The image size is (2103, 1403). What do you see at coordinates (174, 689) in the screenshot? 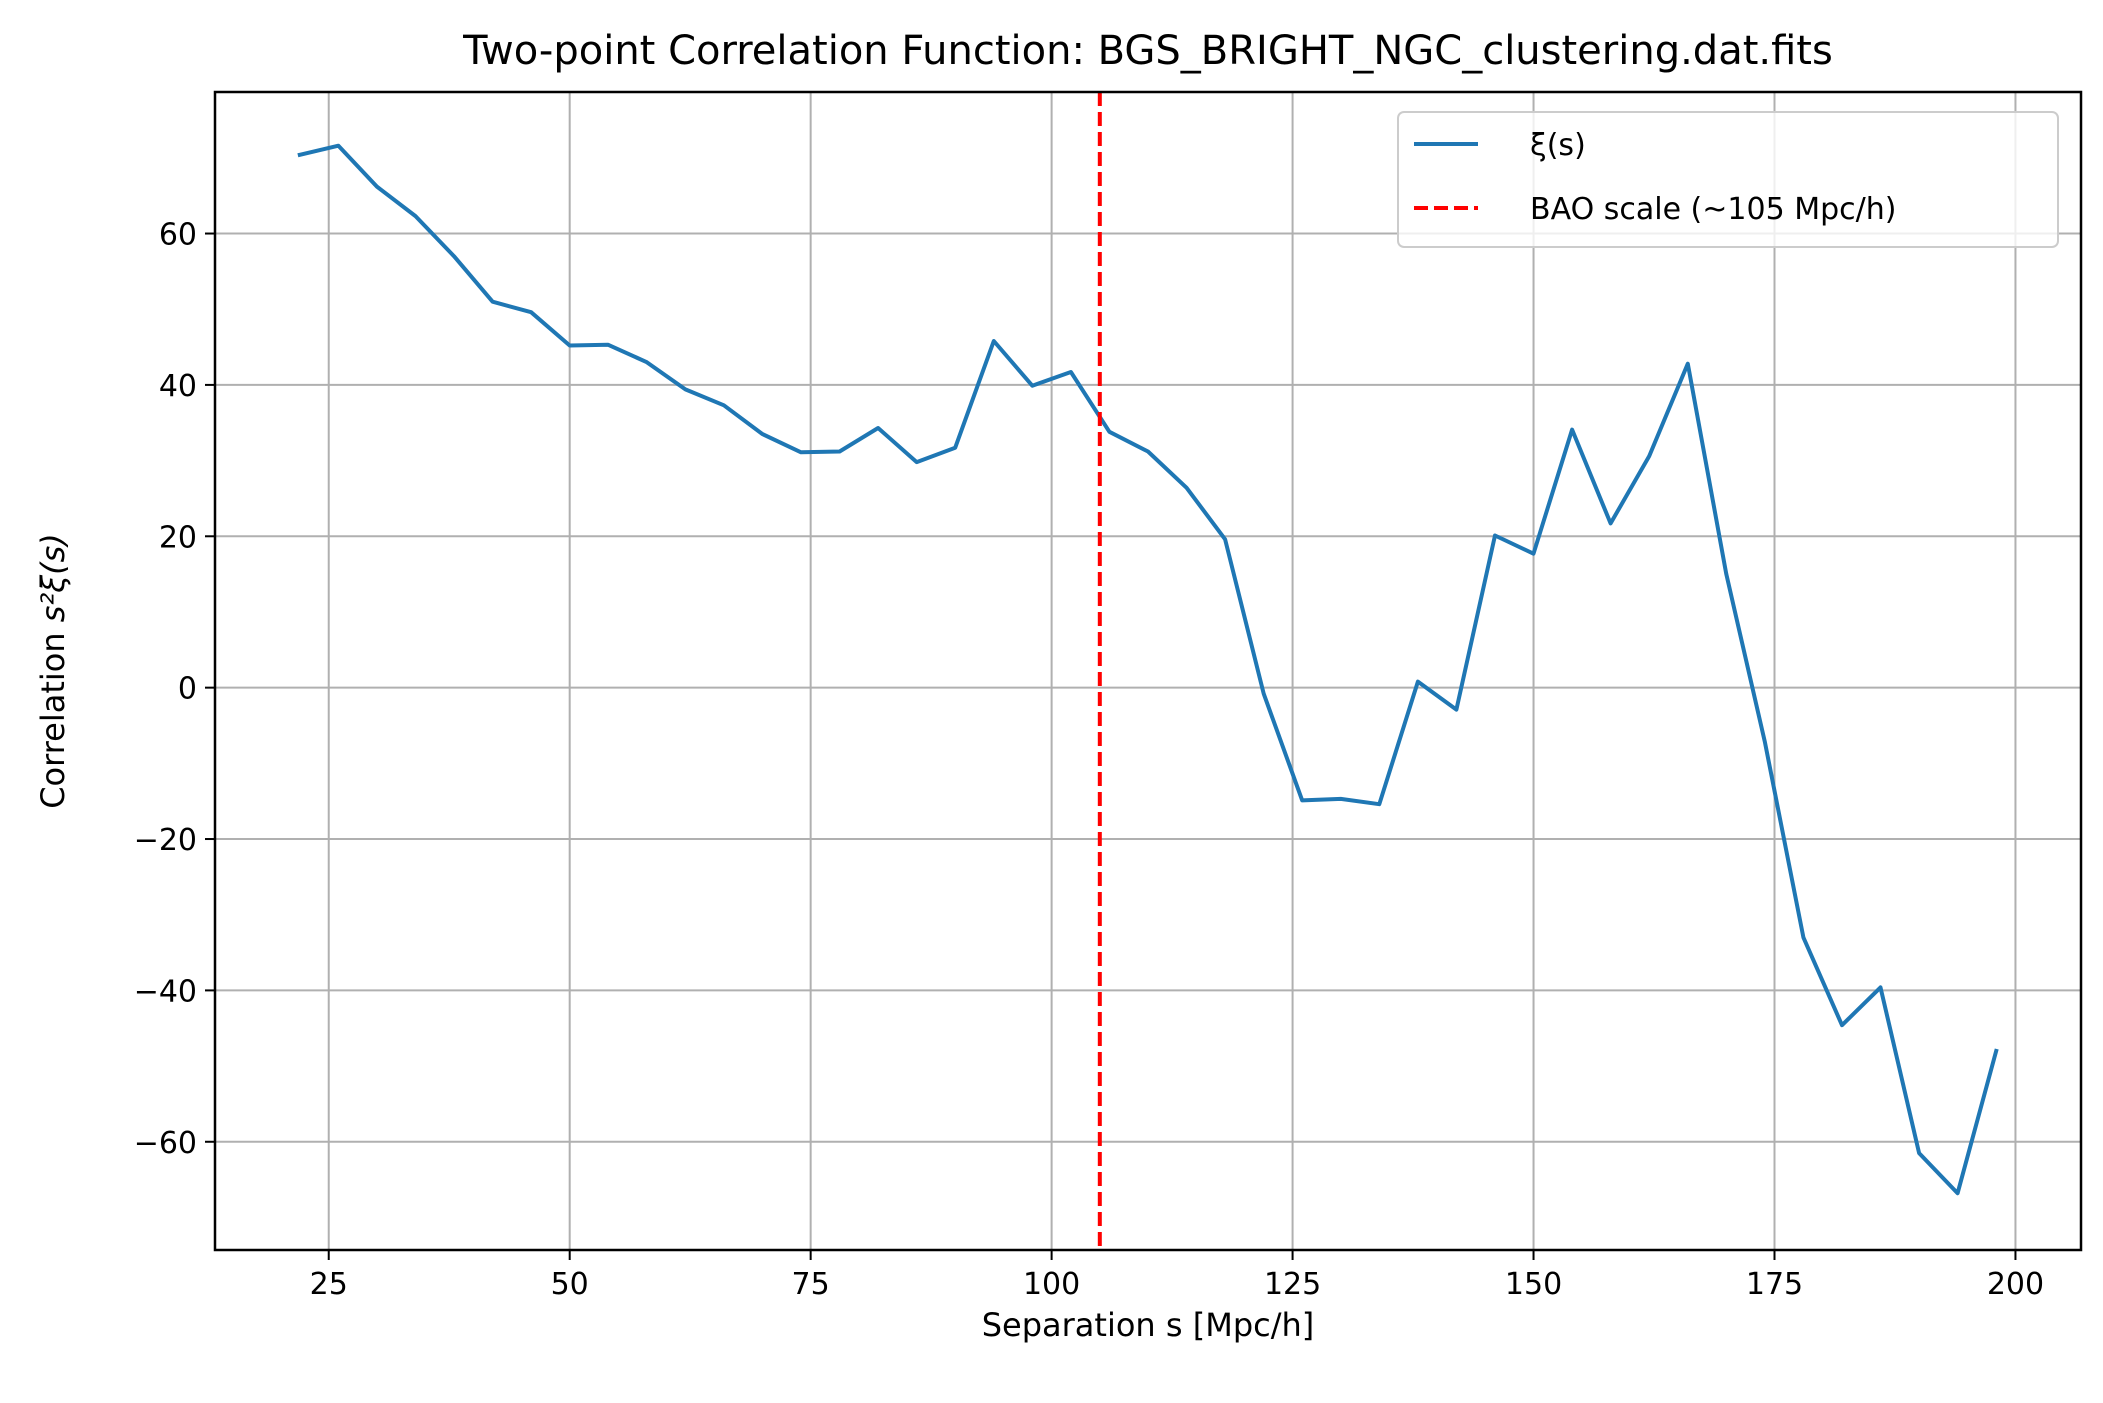
I see `y-axis-ticks: −60 −40 −20 0 20 40 60` at bounding box center [174, 689].